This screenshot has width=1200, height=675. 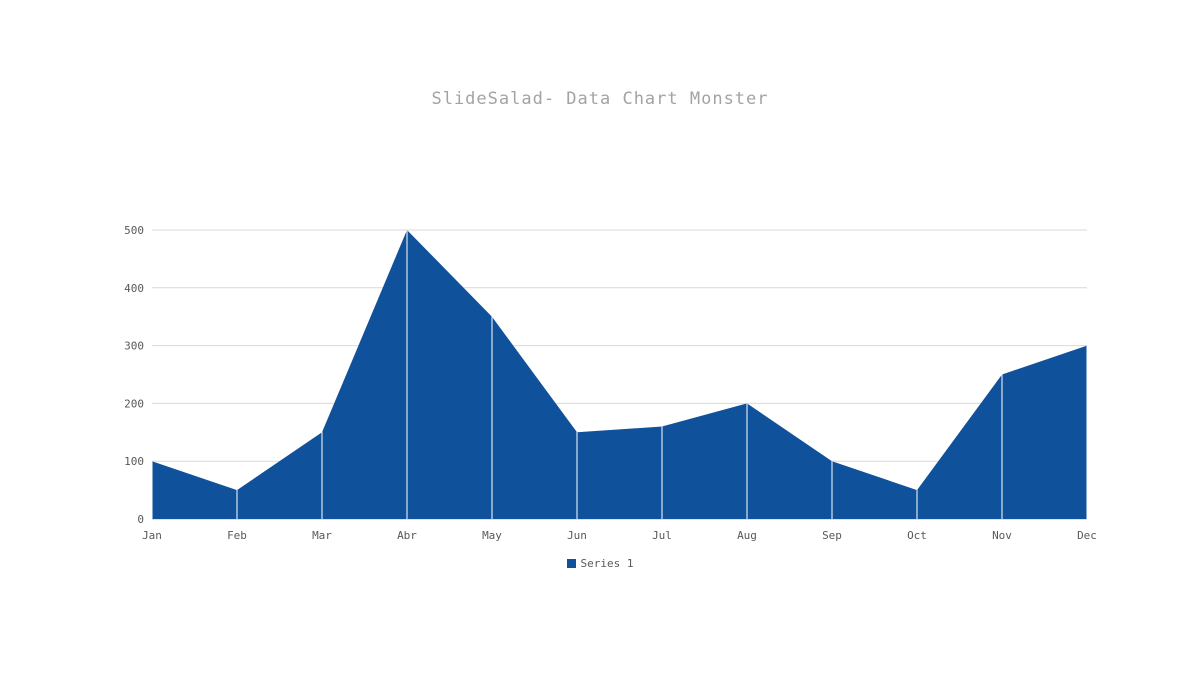 I want to click on svg-text: Oct, so click(x=917, y=535).